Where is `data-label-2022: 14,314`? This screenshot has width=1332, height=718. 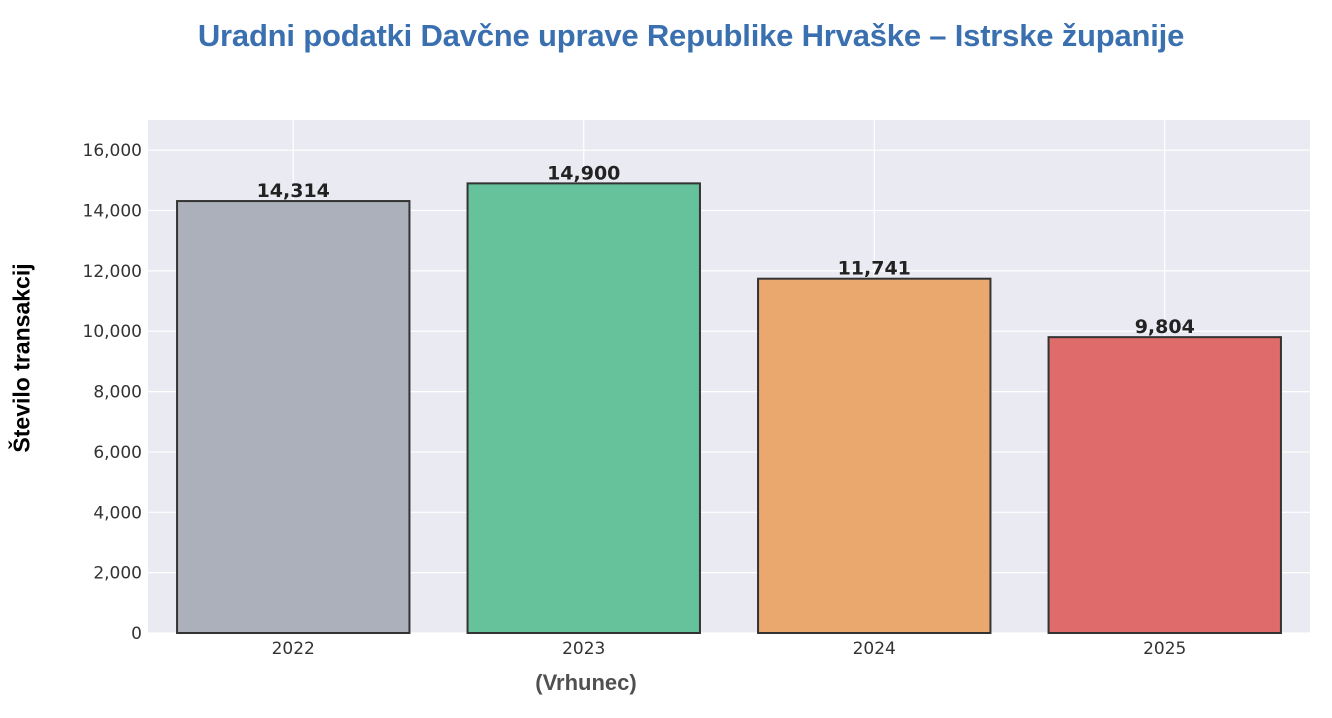
data-label-2022: 14,314 is located at coordinates (293, 191).